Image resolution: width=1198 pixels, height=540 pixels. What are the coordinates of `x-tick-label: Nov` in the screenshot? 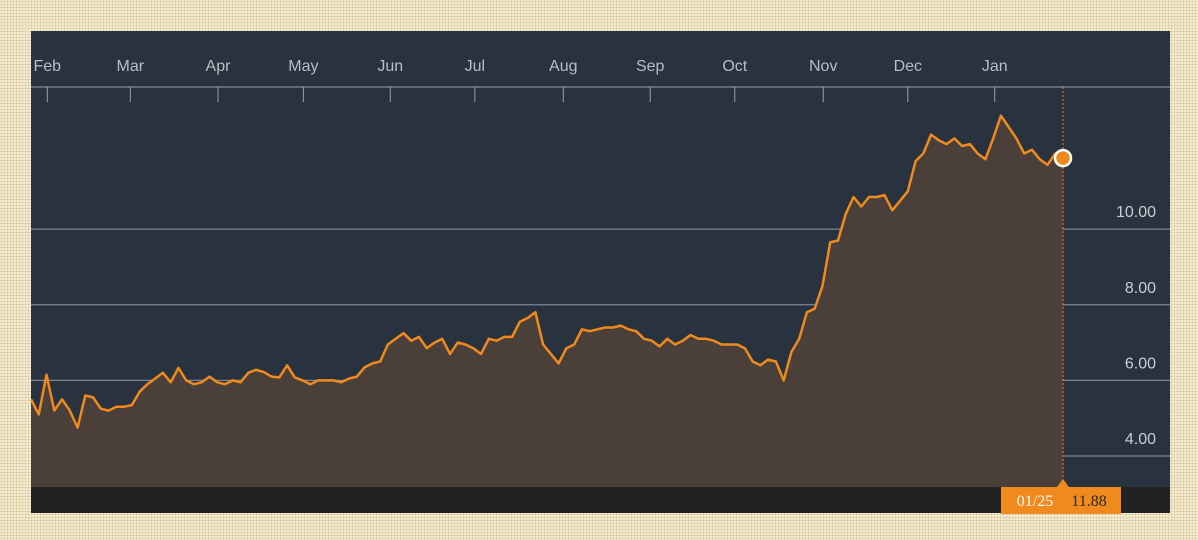 It's located at (823, 66).